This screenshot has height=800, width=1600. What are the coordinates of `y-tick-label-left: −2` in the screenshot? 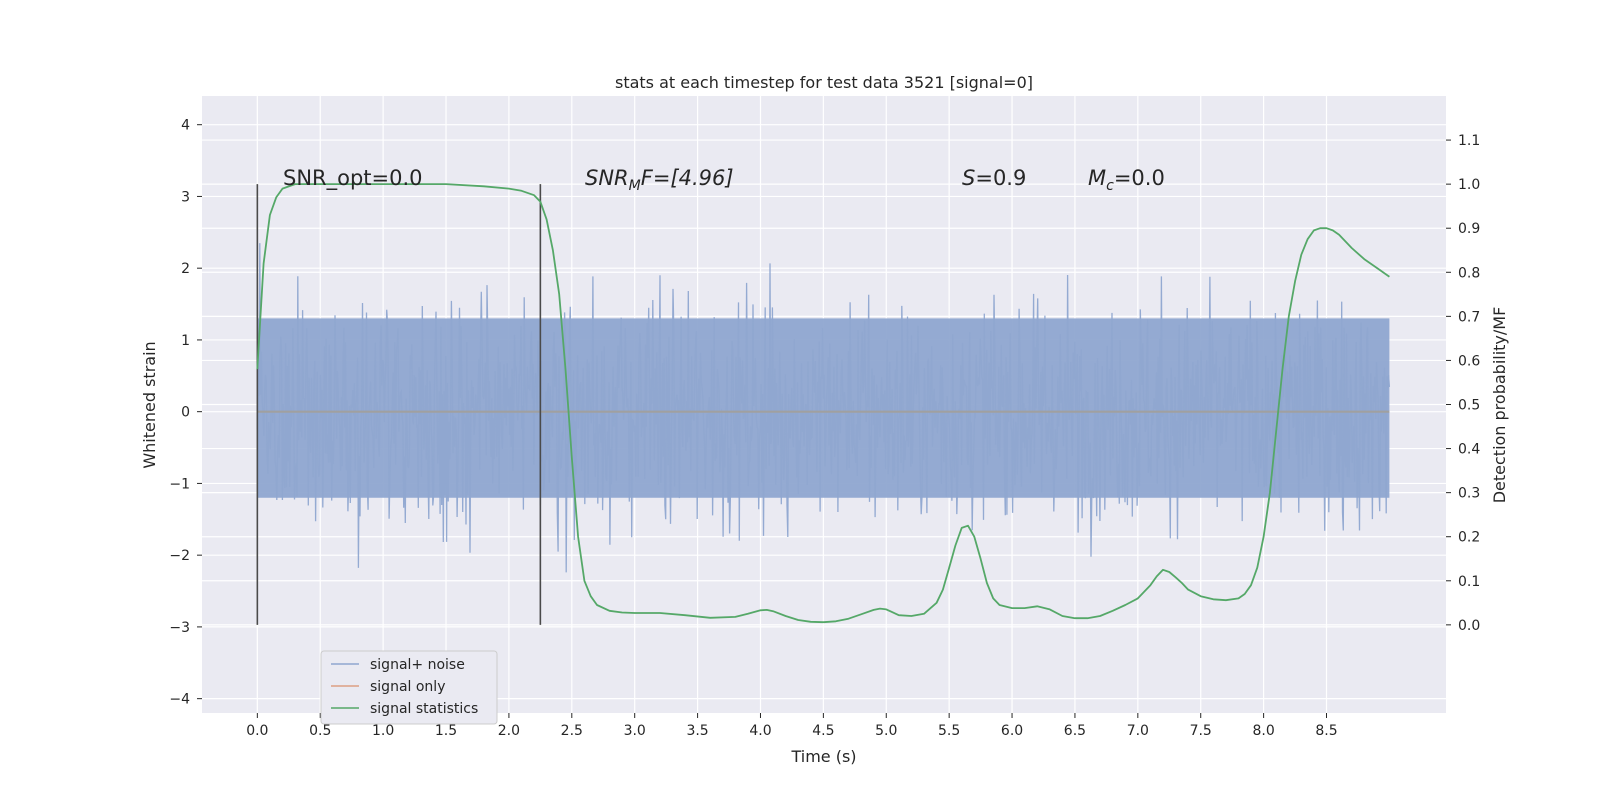 It's located at (179, 556).